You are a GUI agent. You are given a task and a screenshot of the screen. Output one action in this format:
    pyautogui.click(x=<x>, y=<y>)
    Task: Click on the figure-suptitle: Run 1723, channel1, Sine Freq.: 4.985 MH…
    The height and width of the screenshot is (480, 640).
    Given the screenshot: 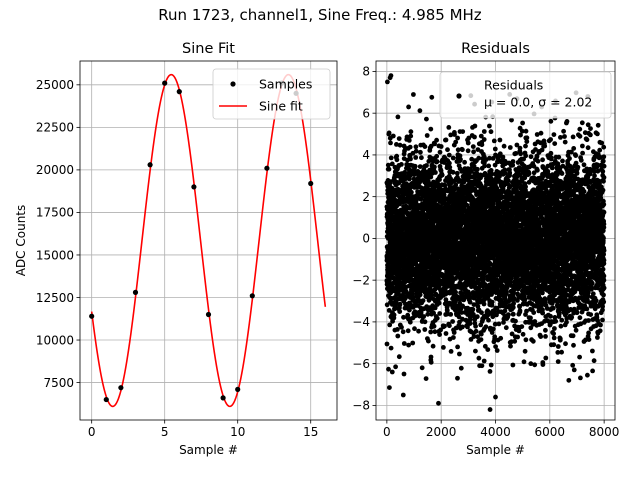 What is the action you would take?
    pyautogui.click(x=320, y=15)
    